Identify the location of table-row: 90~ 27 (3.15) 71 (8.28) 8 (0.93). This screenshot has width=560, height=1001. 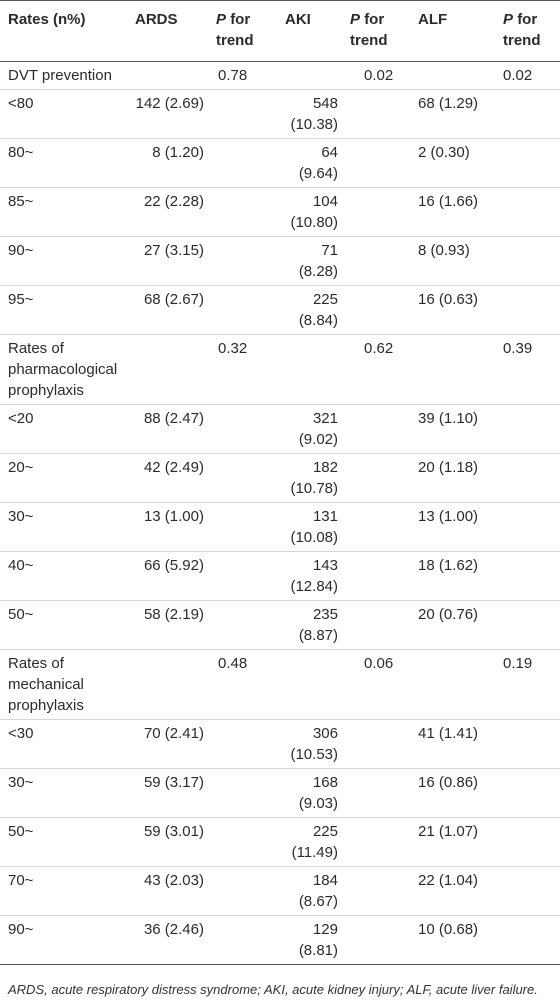
(280, 261).